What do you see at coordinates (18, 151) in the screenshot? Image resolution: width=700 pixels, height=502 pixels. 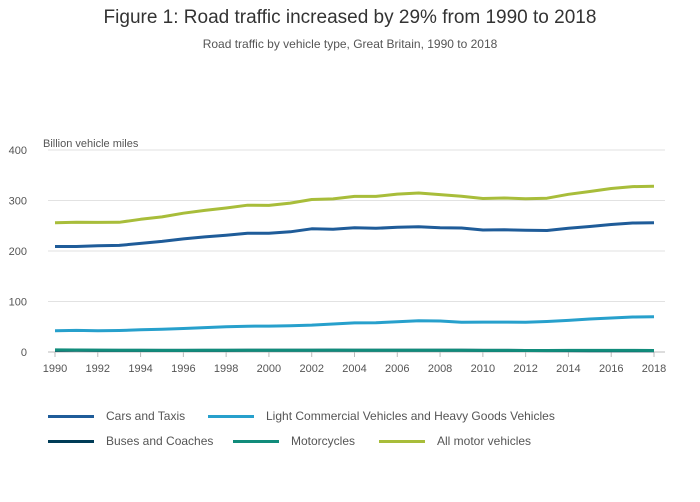 I see `y-tick-label: 400` at bounding box center [18, 151].